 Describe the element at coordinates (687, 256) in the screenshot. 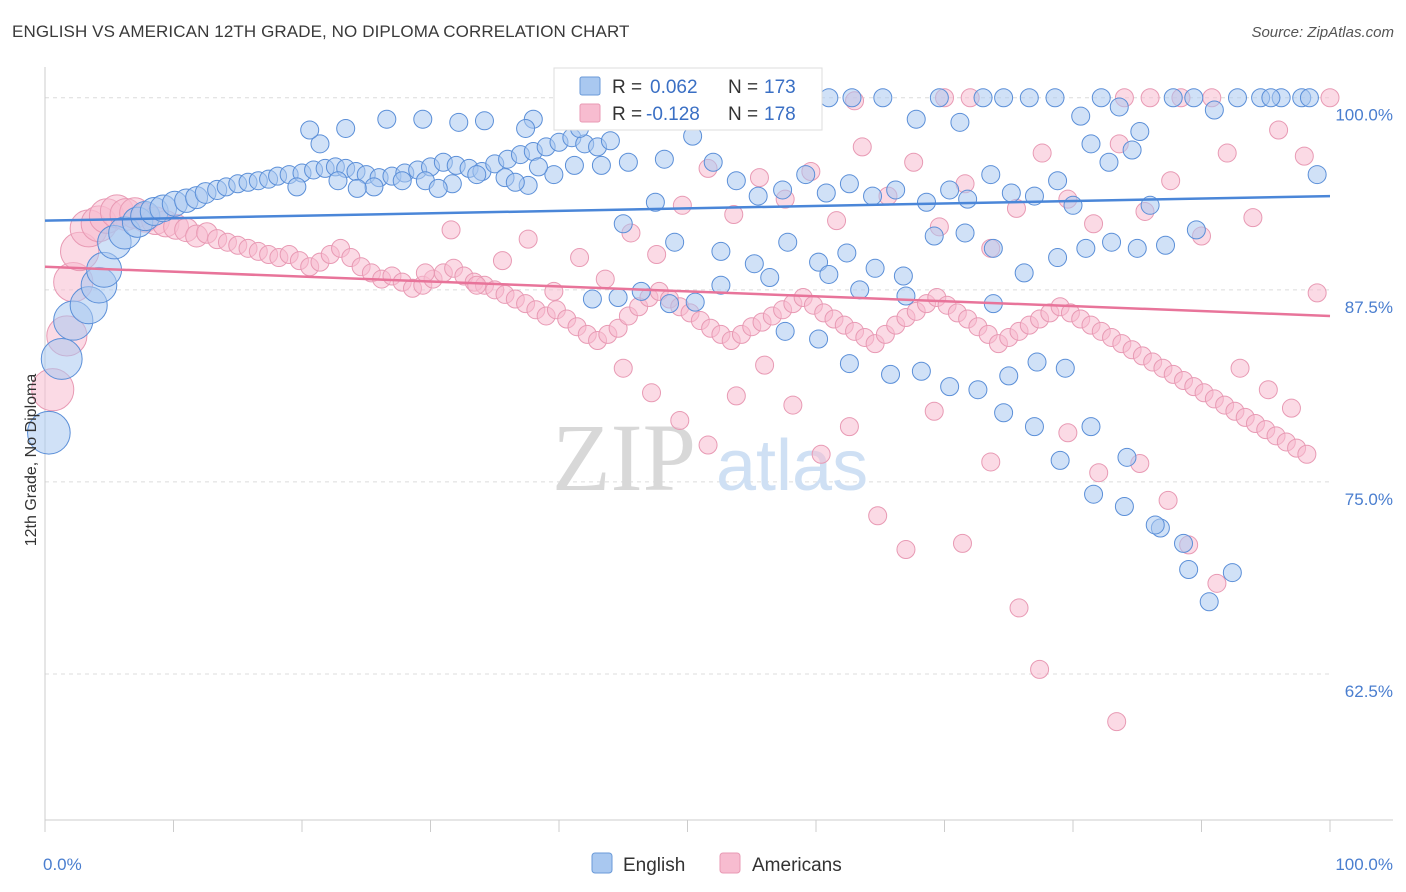

I see `trend-lines` at that location.